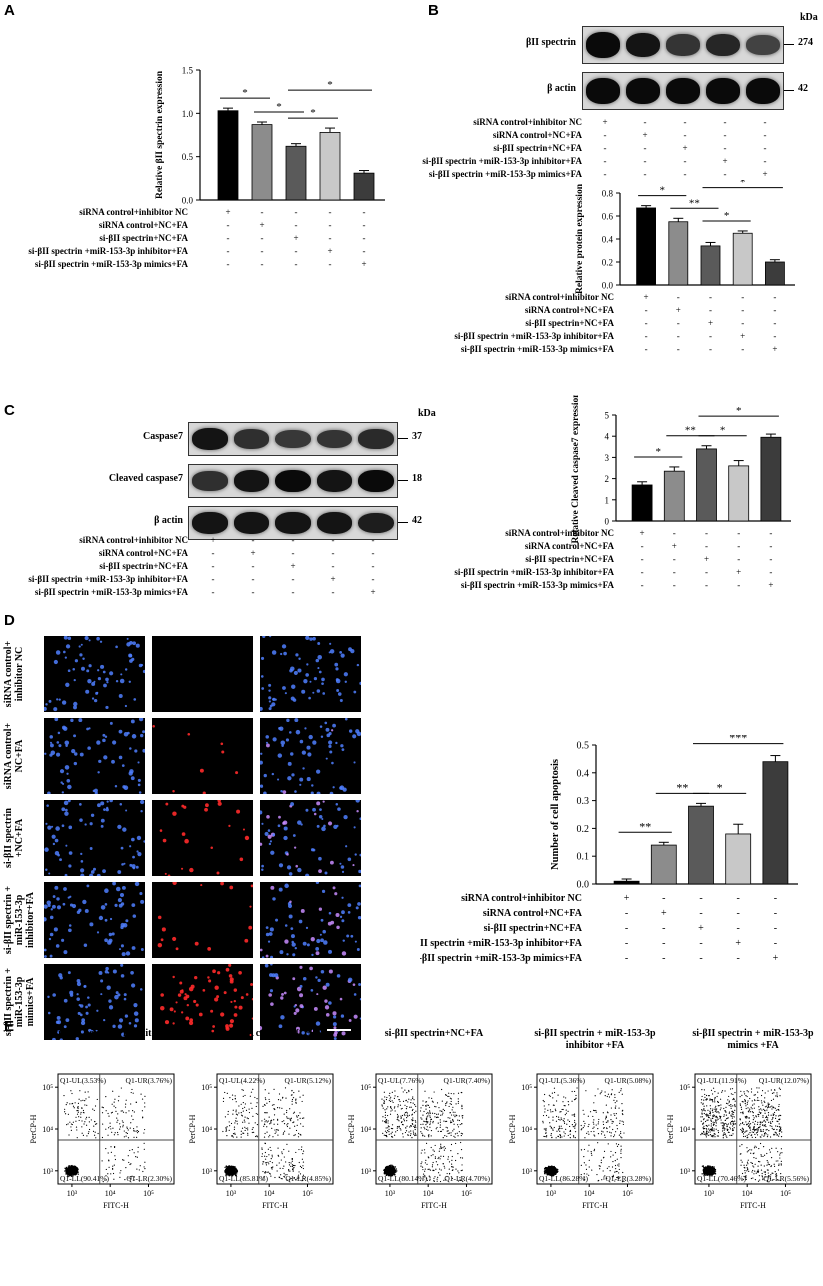 The height and width of the screenshot is (1286, 823). Describe the element at coordinates (809, 17) in the screenshot. I see `kda-header: kDa` at that location.